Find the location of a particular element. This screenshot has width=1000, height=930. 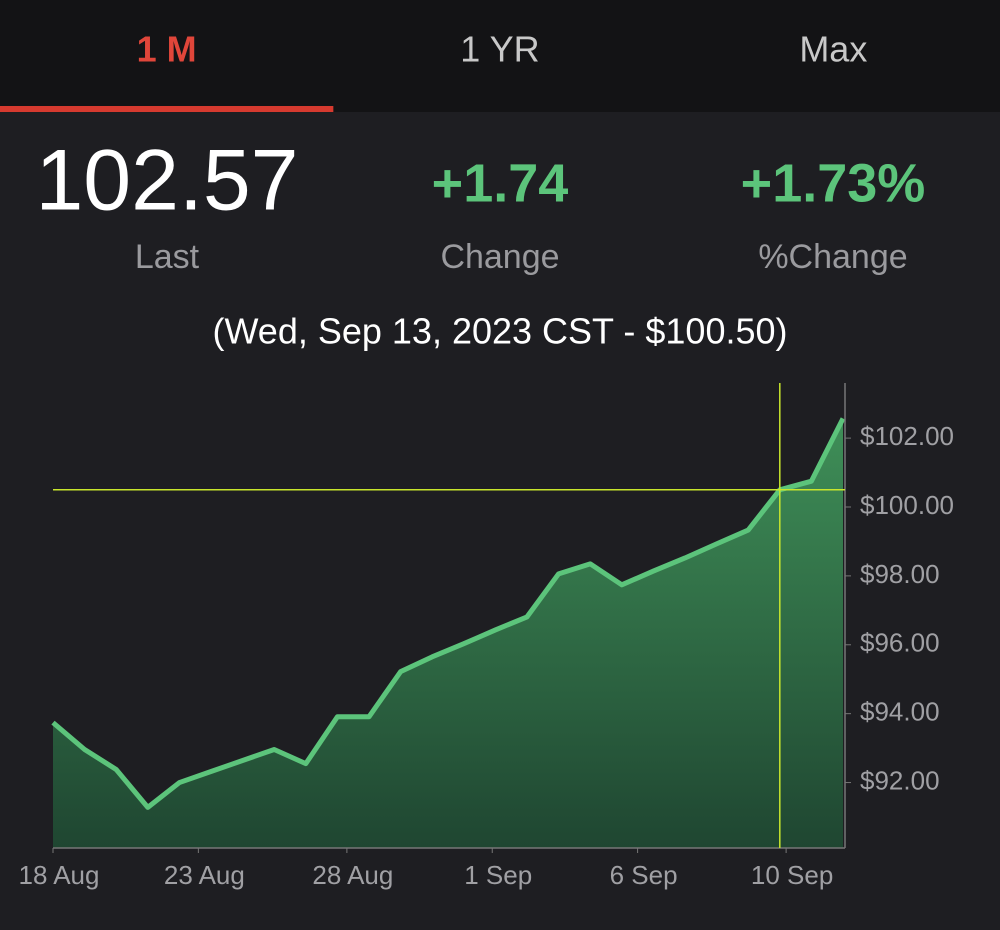

stat-value: 102.57 is located at coordinates (166, 181).